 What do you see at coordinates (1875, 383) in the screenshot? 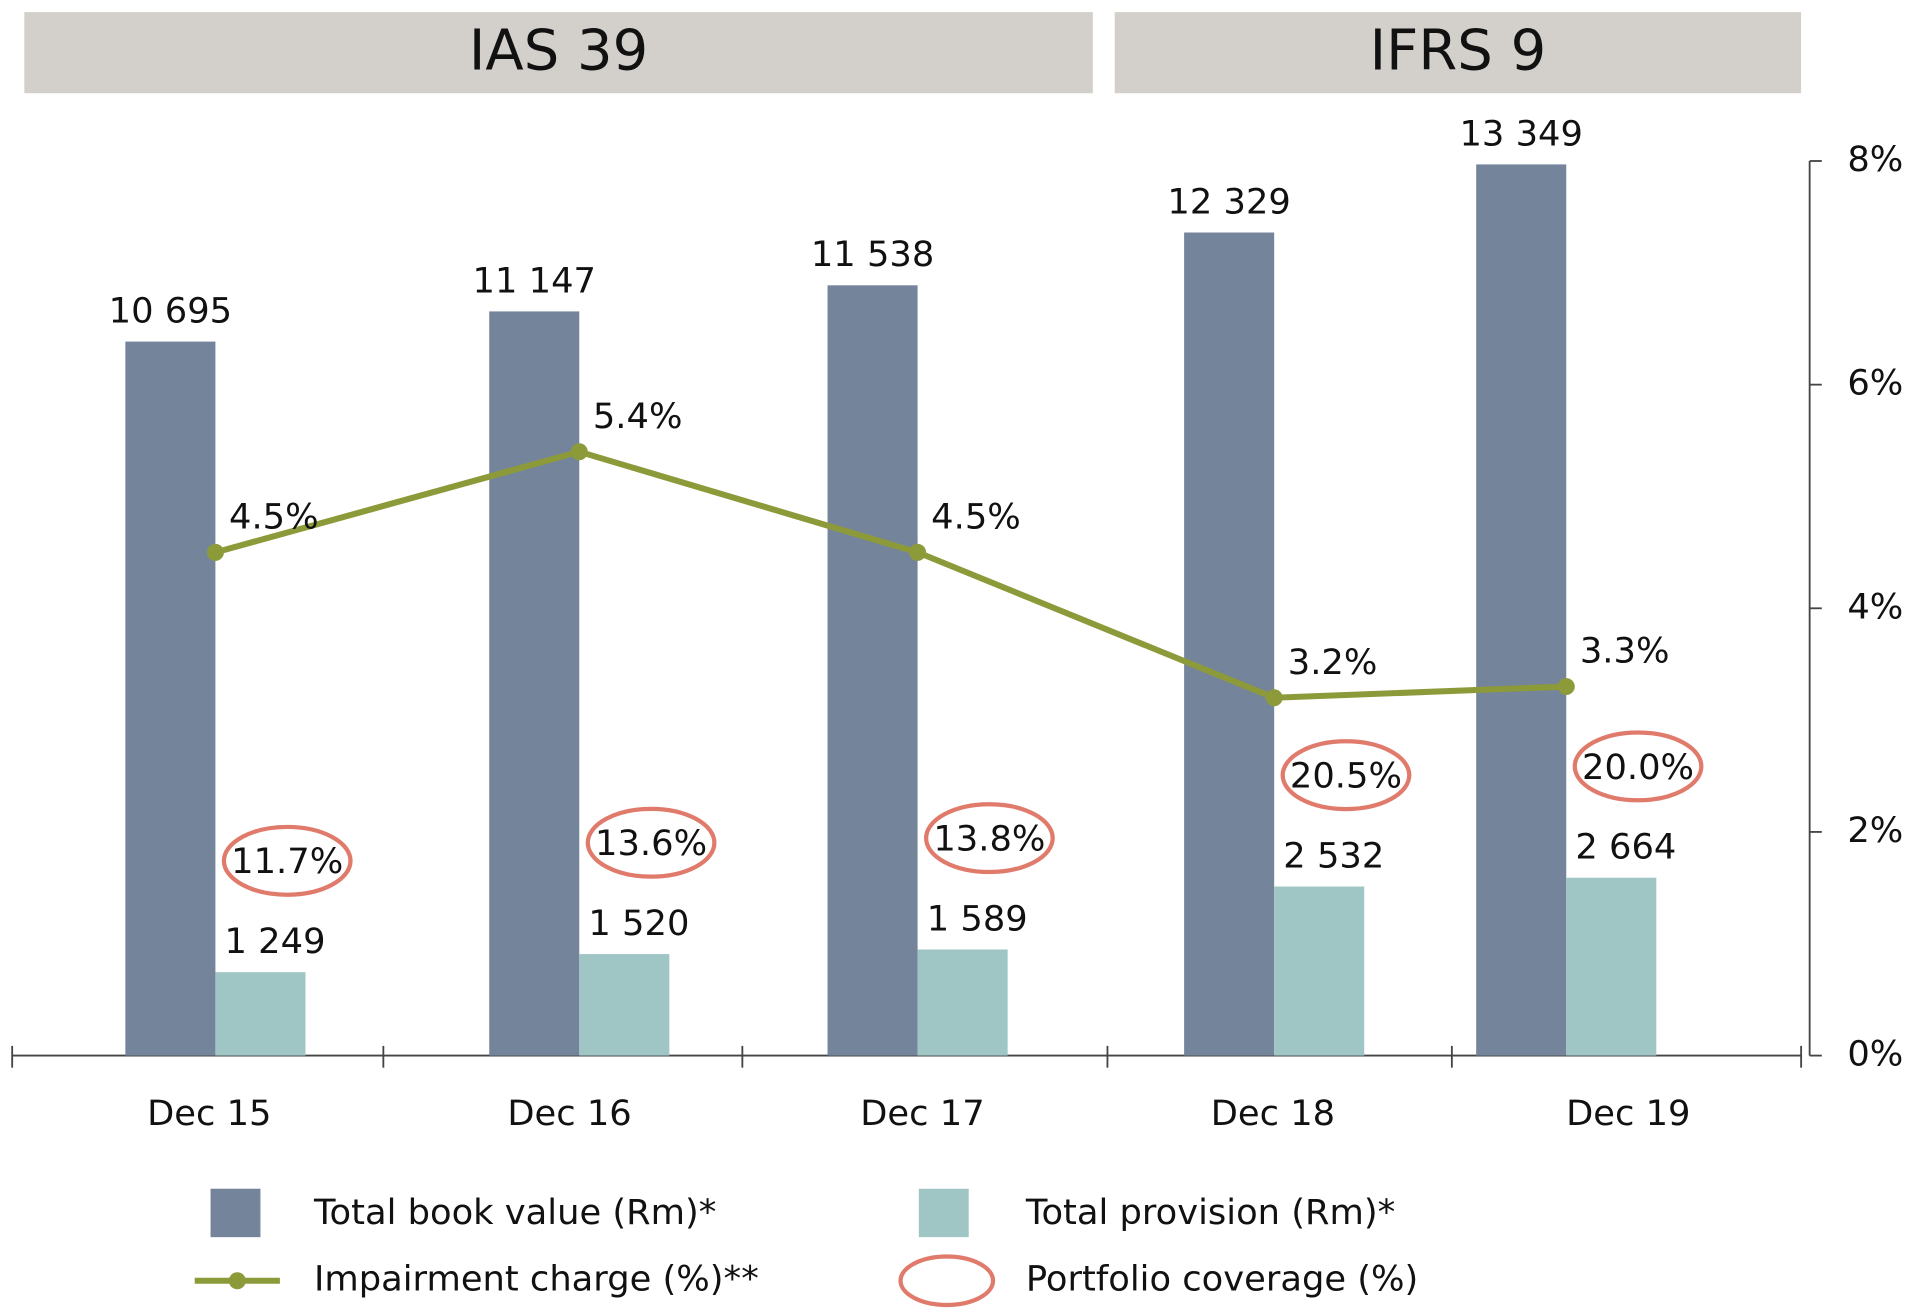
I see `y2-tick-label: 6%` at bounding box center [1875, 383].